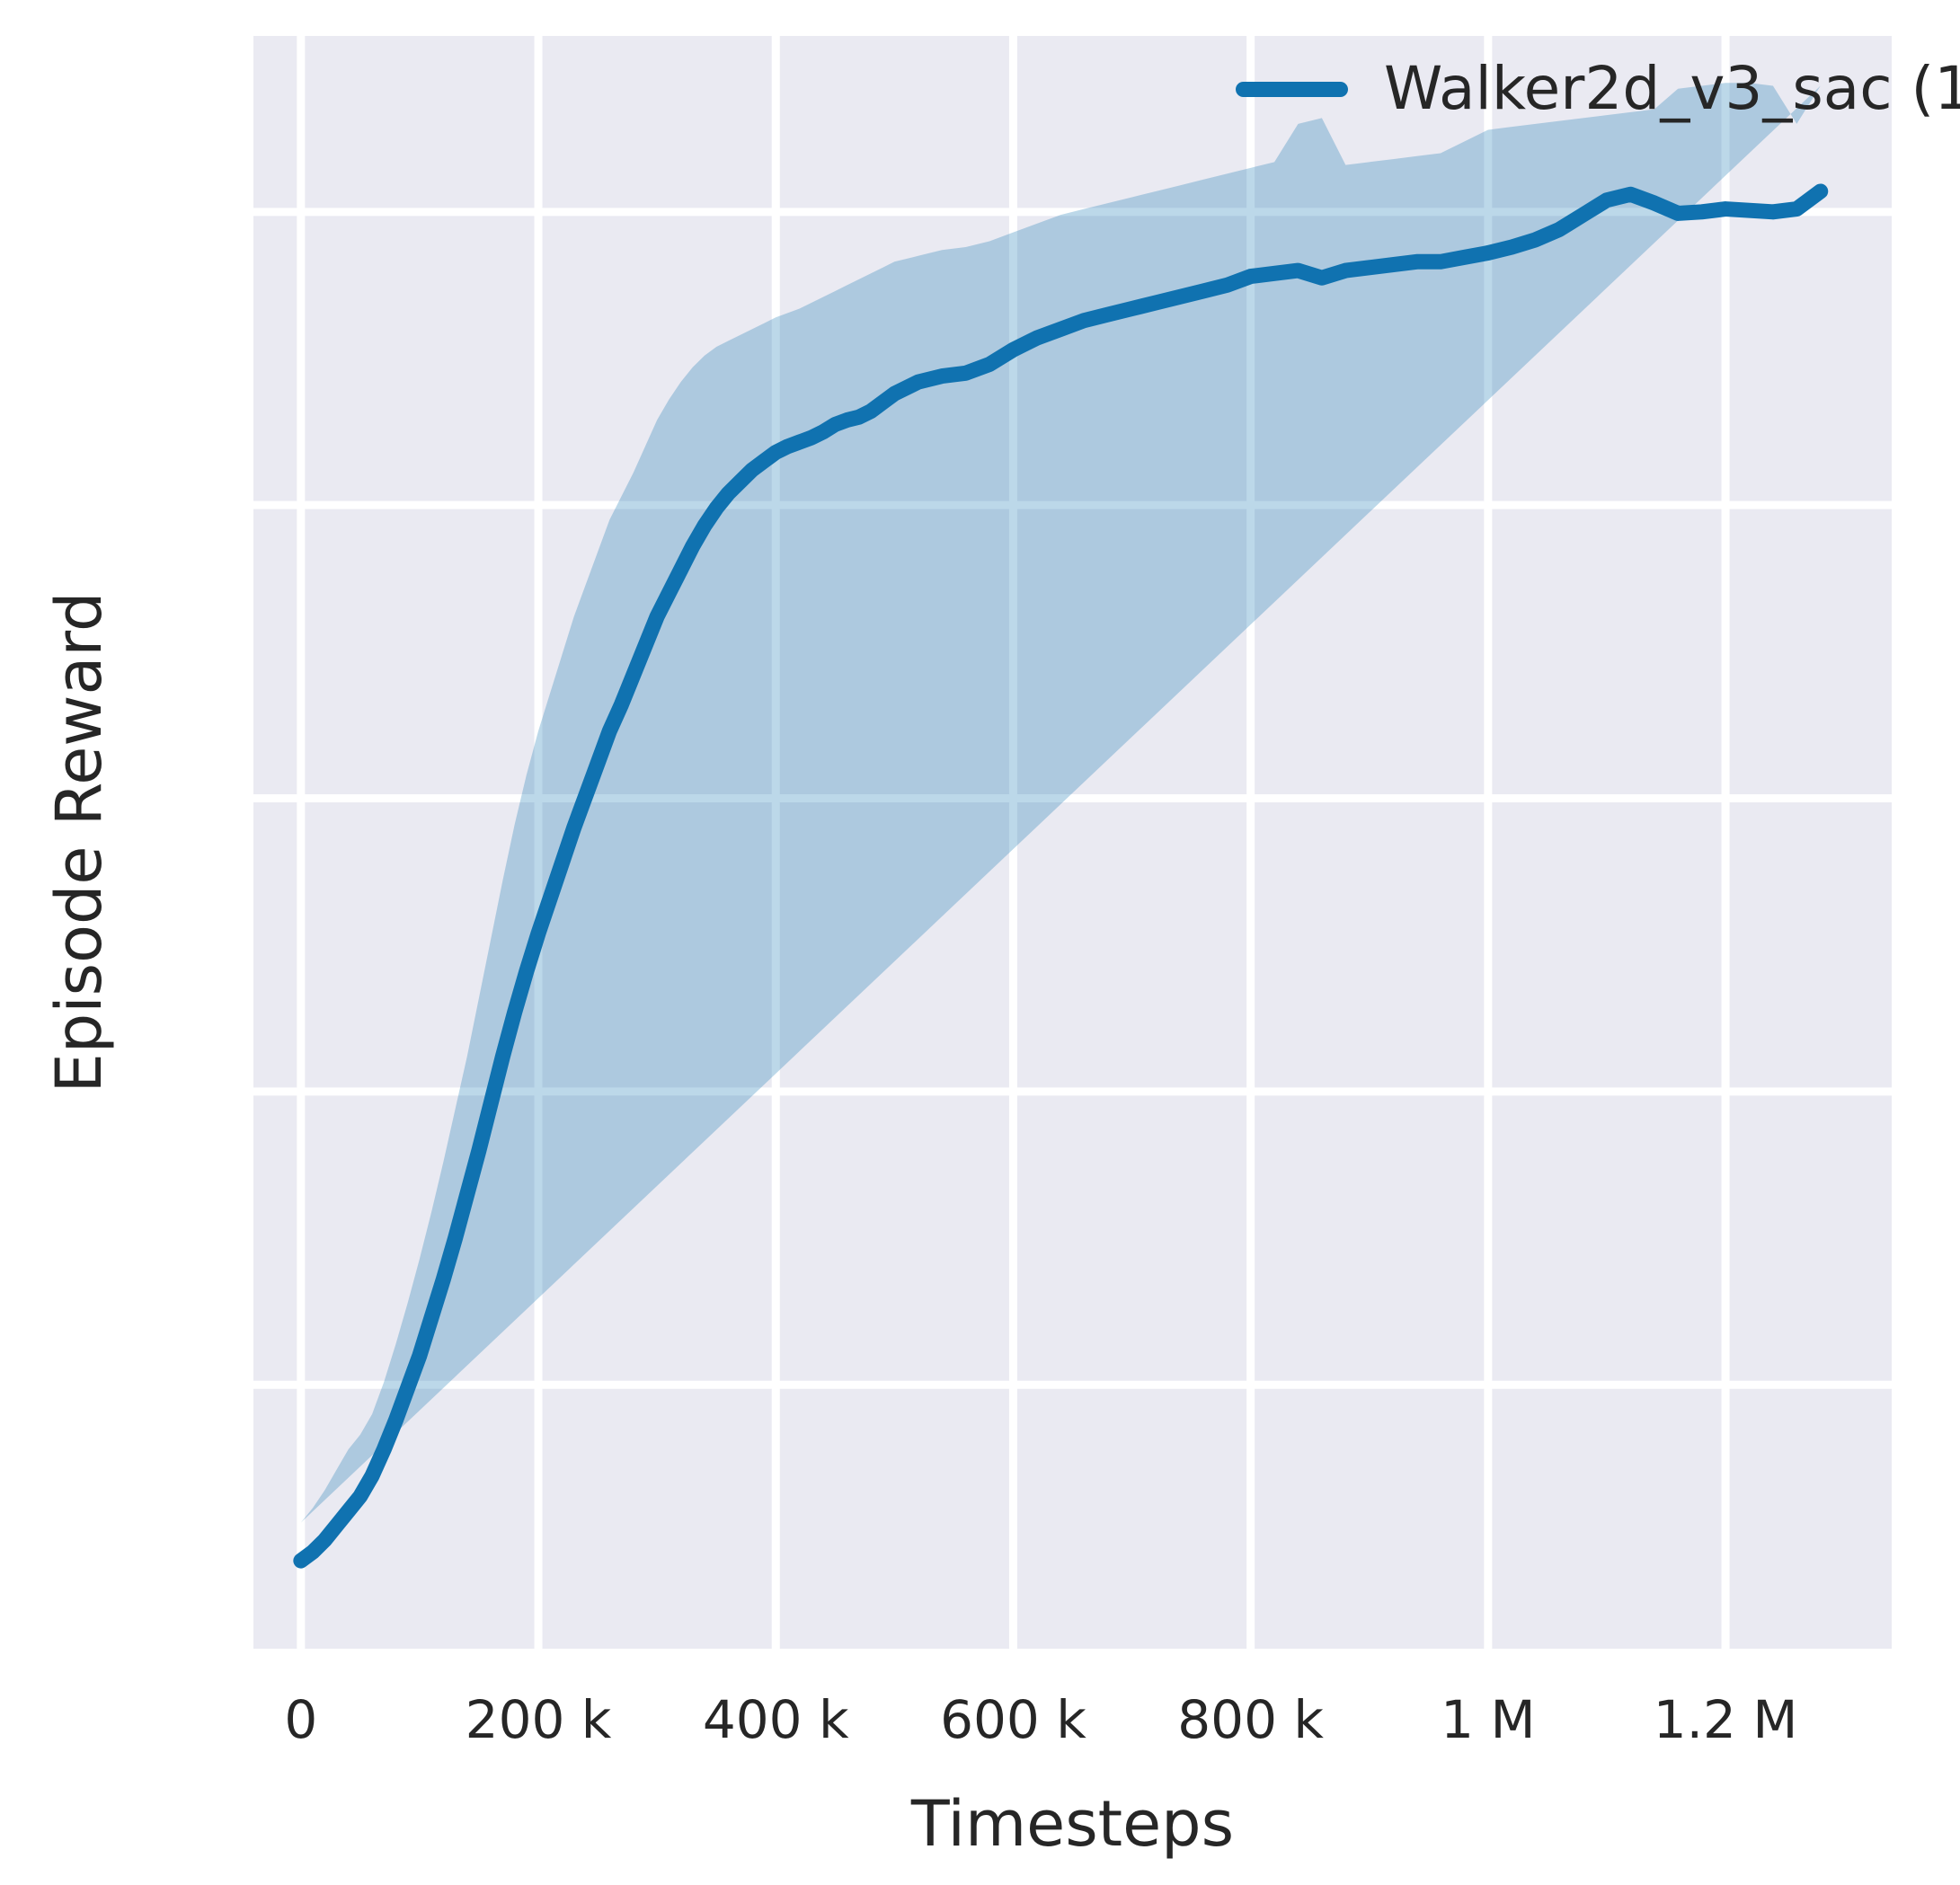  Describe the element at coordinates (1013, 1719) in the screenshot. I see `x-tick-label: 600 k` at that location.